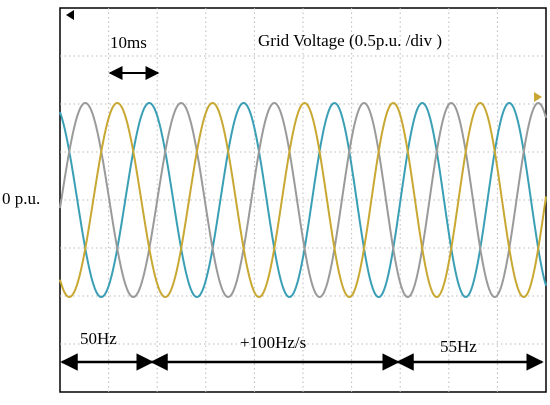  What do you see at coordinates (273, 342) in the screenshot?
I see `segment-label: +100Hz/s` at bounding box center [273, 342].